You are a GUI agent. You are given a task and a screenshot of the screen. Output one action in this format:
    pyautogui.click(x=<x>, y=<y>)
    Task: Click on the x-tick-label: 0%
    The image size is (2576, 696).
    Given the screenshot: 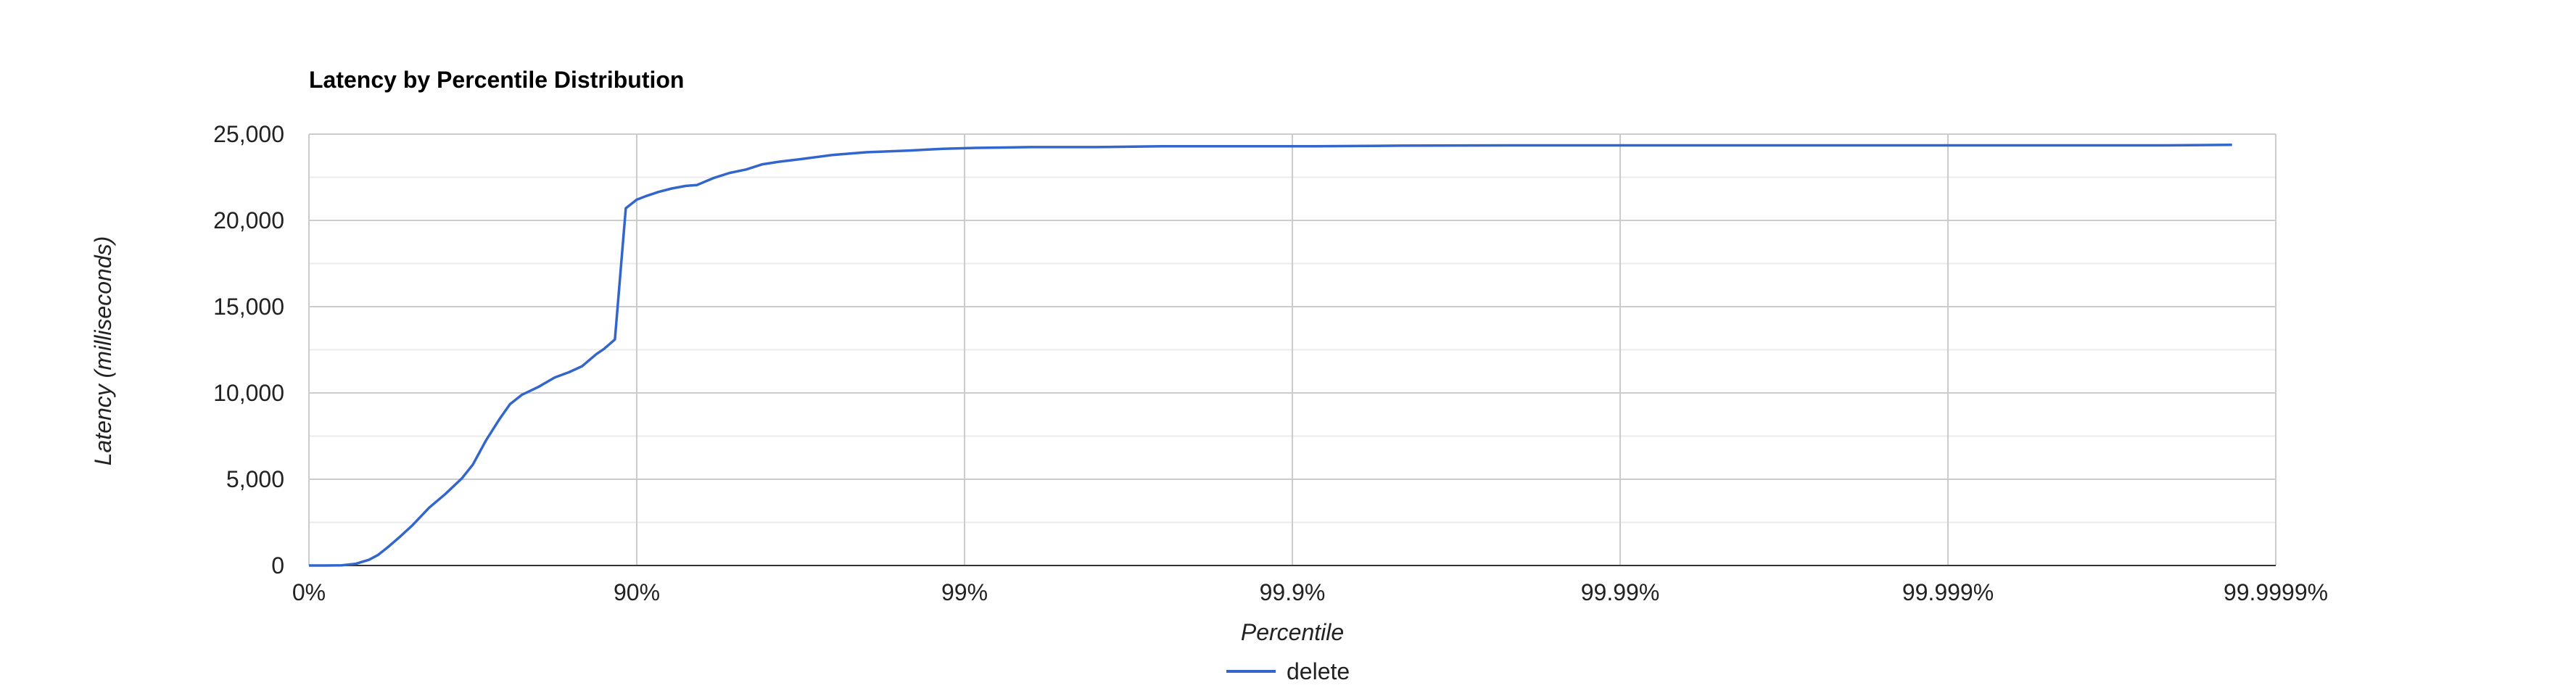 What is the action you would take?
    pyautogui.click(x=309, y=592)
    